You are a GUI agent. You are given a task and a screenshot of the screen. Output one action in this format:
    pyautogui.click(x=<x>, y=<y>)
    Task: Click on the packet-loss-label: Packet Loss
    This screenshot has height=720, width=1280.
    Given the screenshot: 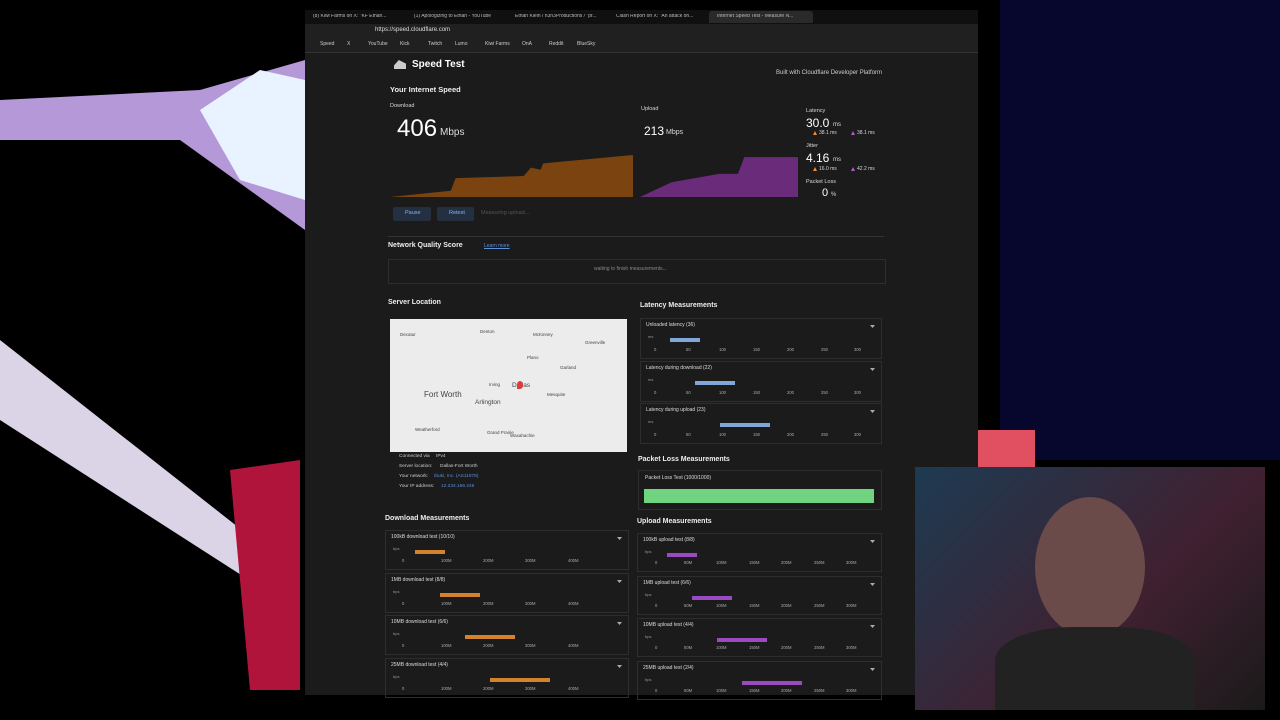 What is the action you would take?
    pyautogui.click(x=821, y=182)
    